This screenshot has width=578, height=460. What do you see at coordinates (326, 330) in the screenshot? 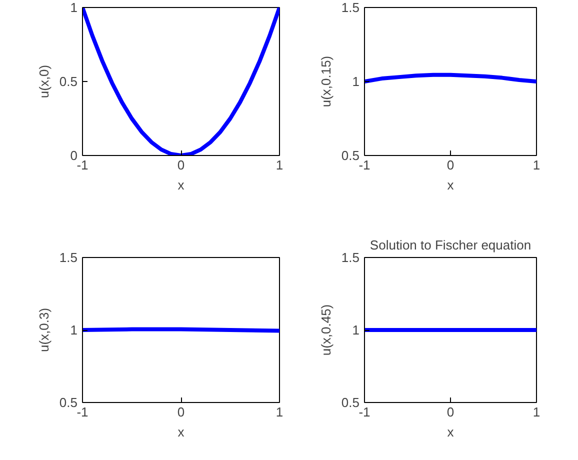
I see `y-axis-title: u(x,0.45)` at bounding box center [326, 330].